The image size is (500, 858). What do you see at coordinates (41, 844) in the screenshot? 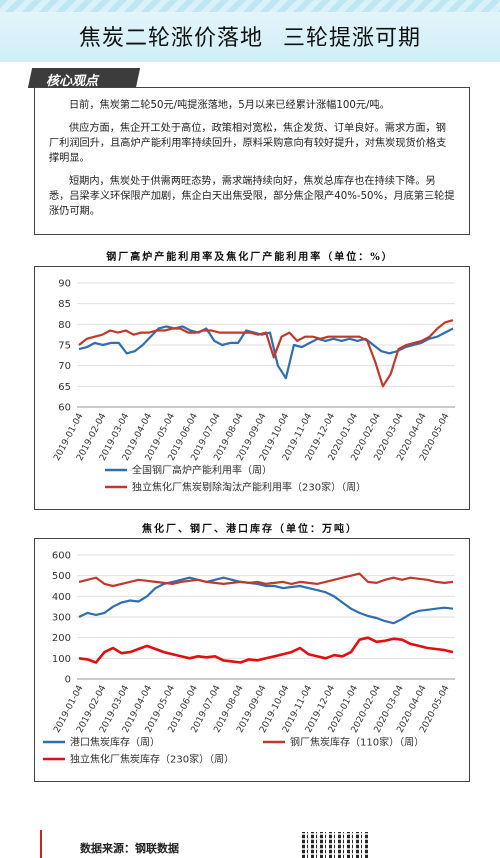
I see `footer-accent-bar` at bounding box center [41, 844].